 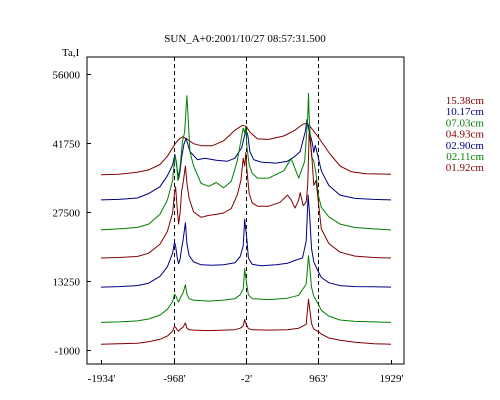 I want to click on chart-title: SUN_A+0:2001/10/27 08:57:31.500, so click(x=245, y=39).